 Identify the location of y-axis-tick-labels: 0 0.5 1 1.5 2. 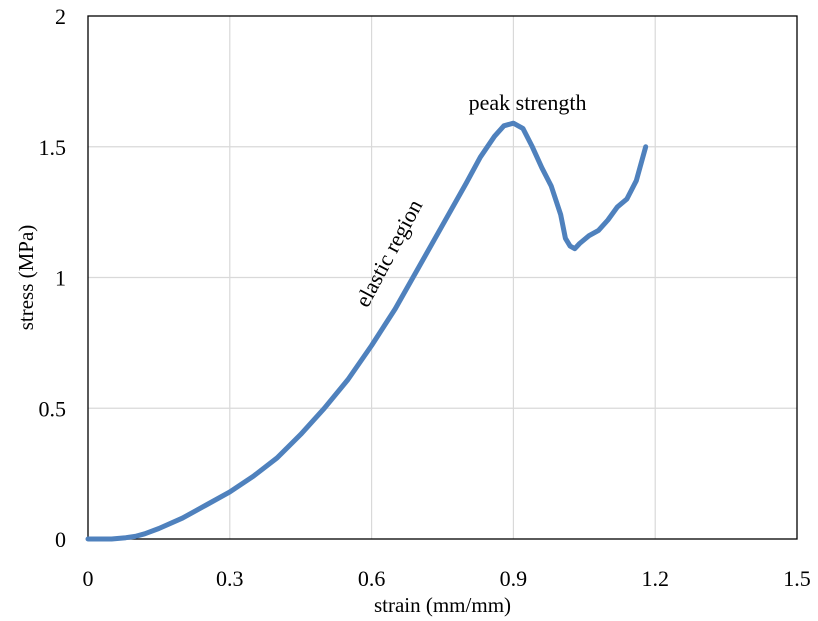
(53, 278).